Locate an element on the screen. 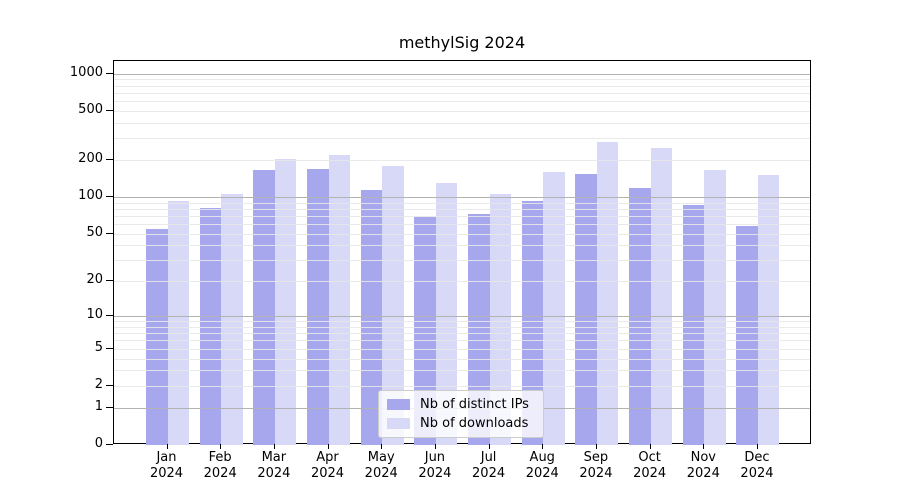 The image size is (900, 500). bar-distinct-ips-dec is located at coordinates (747, 335).